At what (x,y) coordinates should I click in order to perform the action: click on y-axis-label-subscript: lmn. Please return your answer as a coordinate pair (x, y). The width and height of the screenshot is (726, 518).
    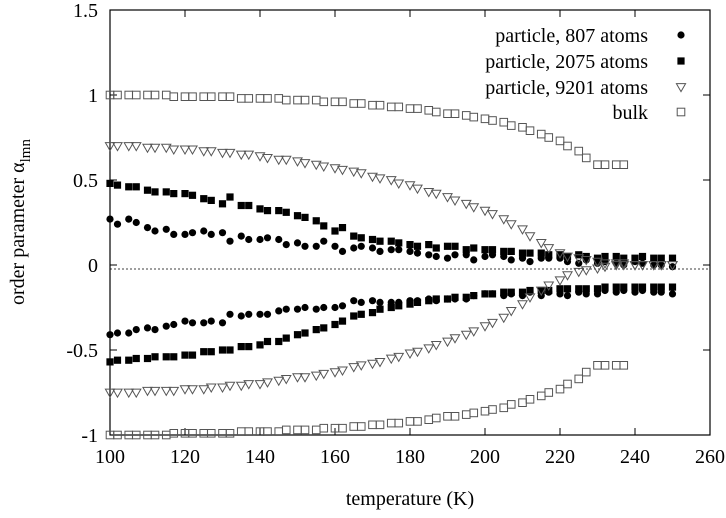
    Looking at the image, I should click on (26, 151).